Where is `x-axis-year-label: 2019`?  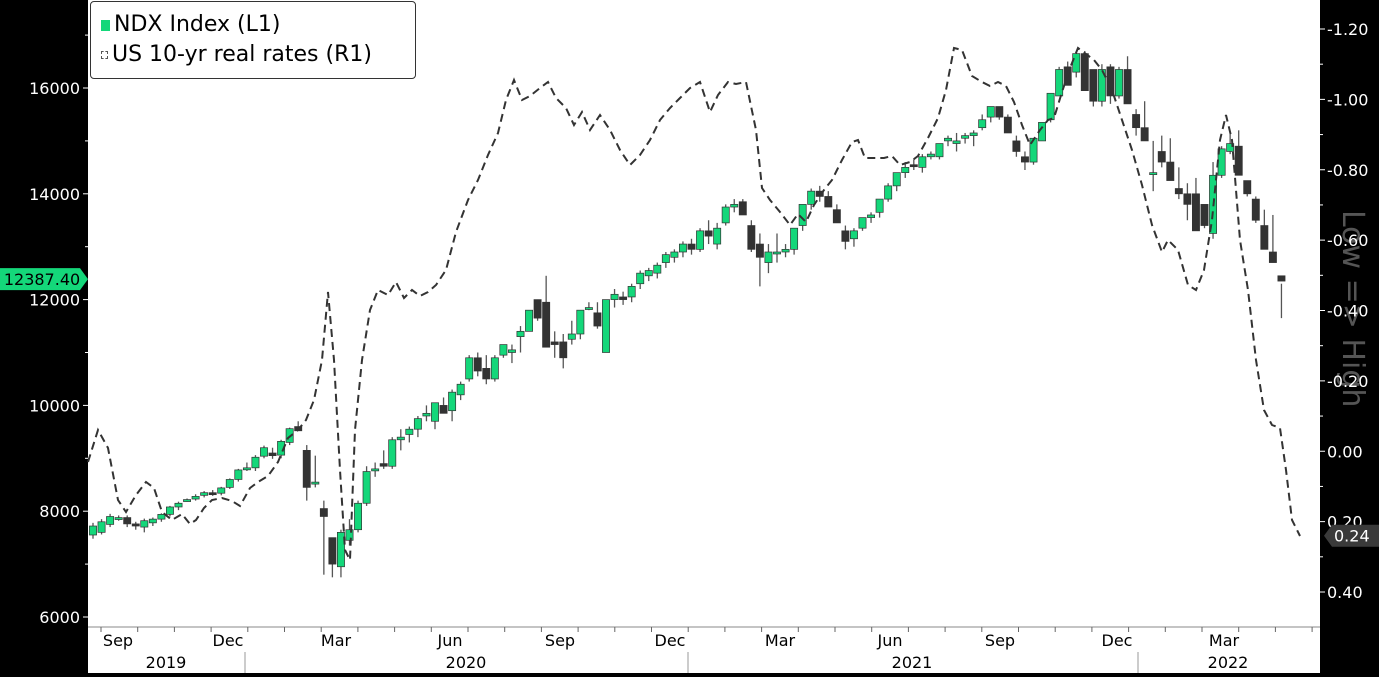 x-axis-year-label: 2019 is located at coordinates (166, 662).